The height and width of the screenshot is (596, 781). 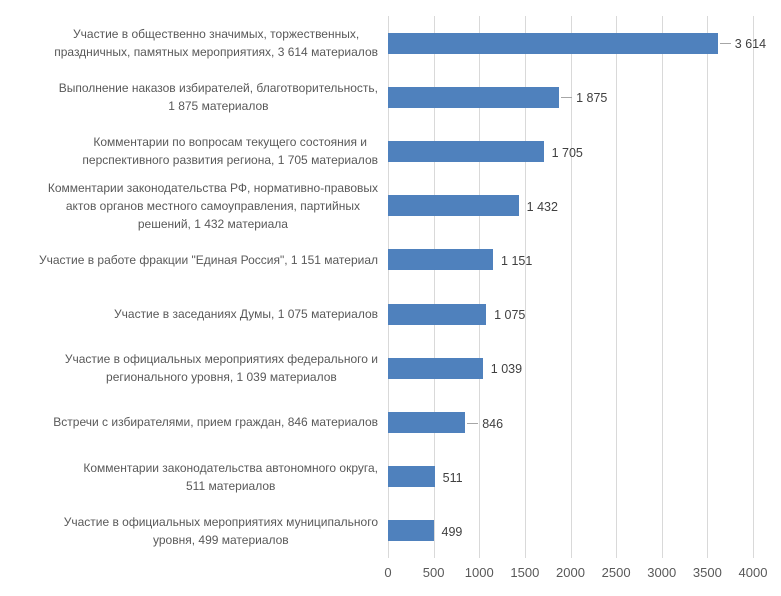 I want to click on data-label: 1 705, so click(x=567, y=152).